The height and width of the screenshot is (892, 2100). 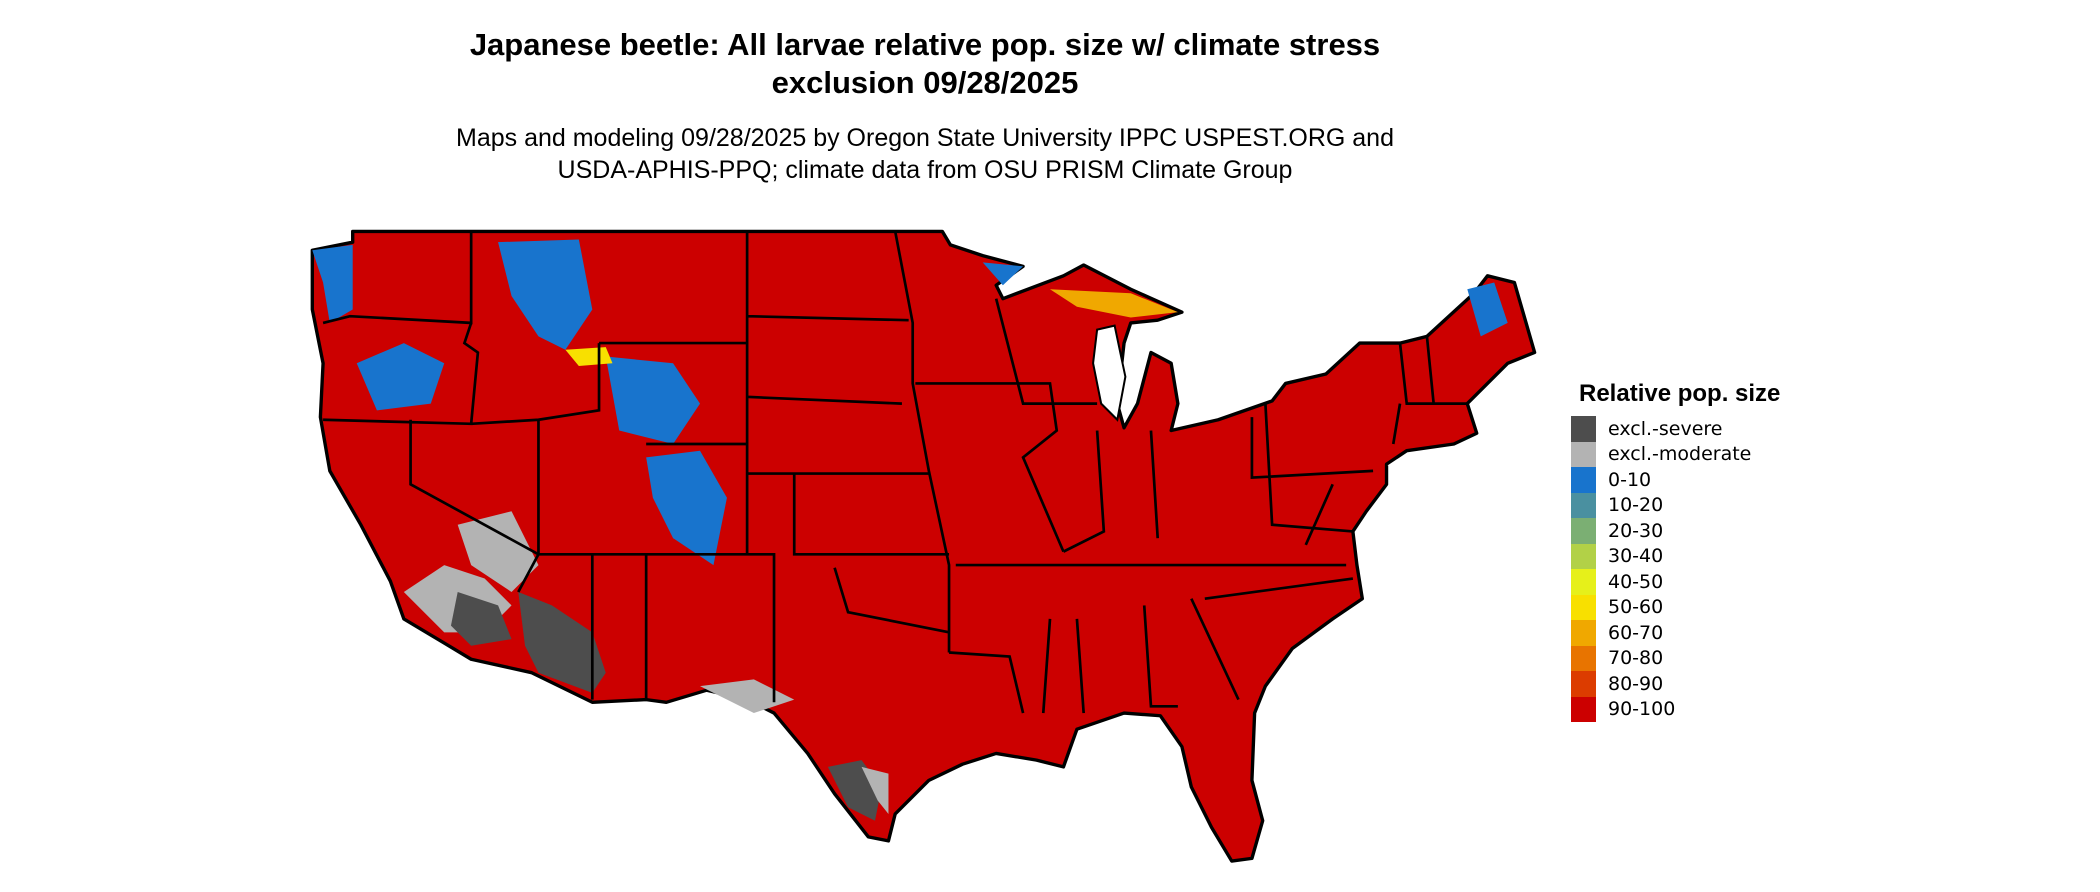 I want to click on legend-label: 10-20, so click(x=1636, y=505).